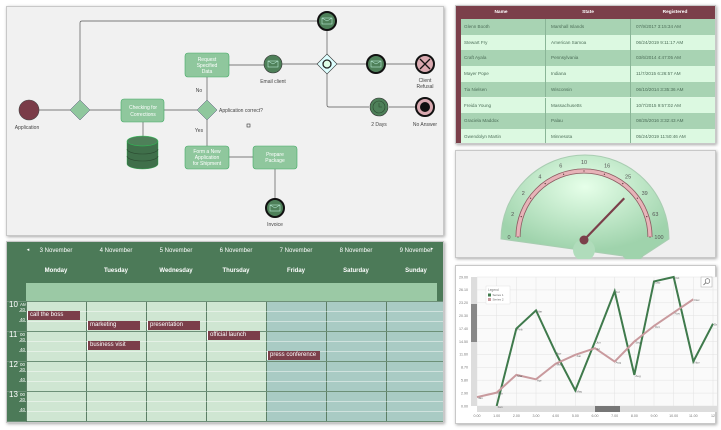 The height and width of the screenshot is (430, 721). I want to click on day-name-header: Tuesday, so click(116, 271).